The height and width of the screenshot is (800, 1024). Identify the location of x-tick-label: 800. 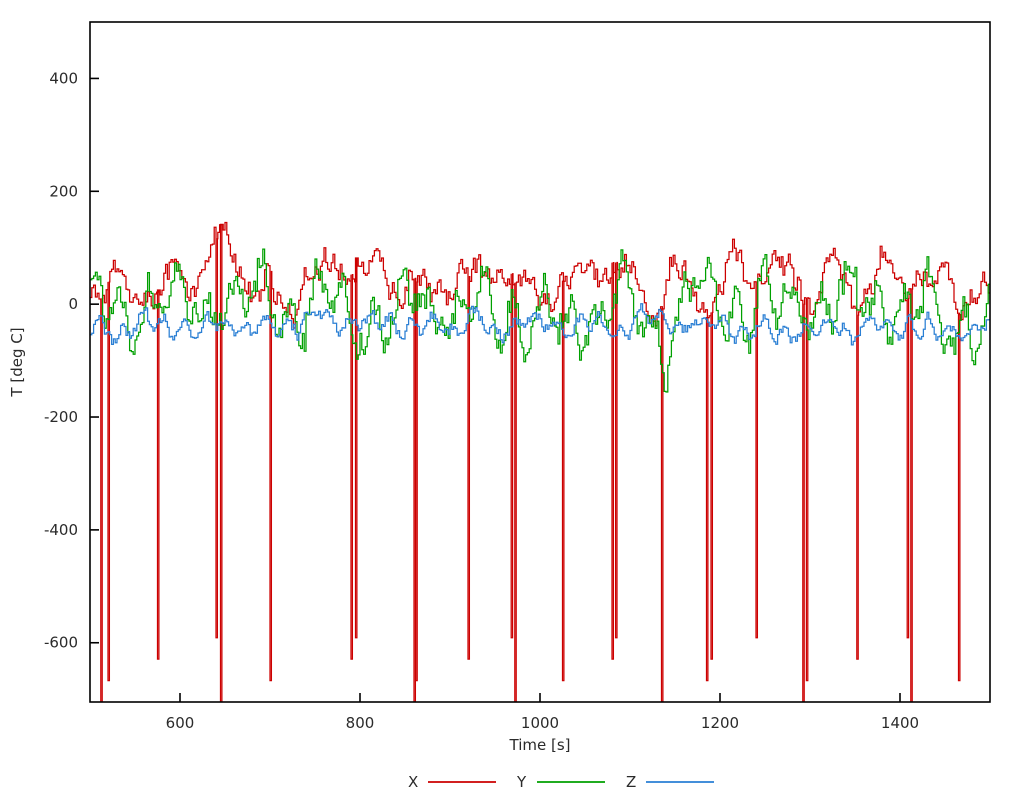
(360, 723).